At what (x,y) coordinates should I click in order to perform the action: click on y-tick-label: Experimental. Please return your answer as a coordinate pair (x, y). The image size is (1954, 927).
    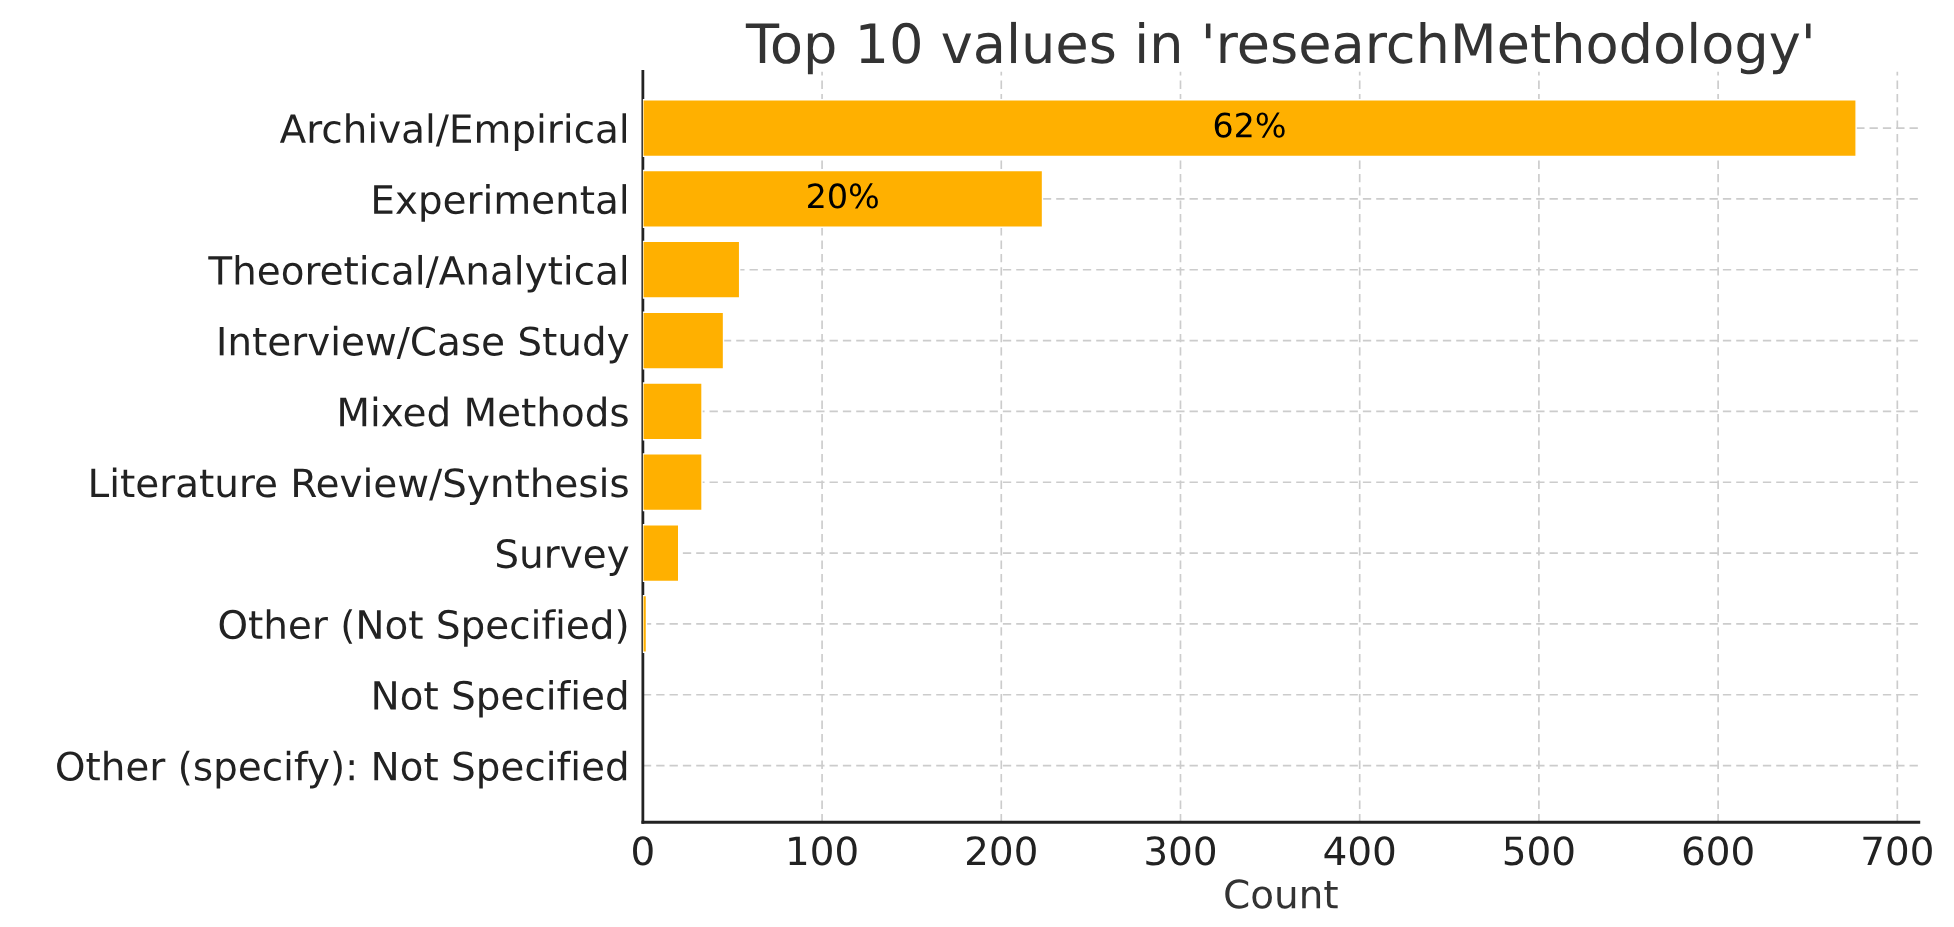
    Looking at the image, I should click on (500, 203).